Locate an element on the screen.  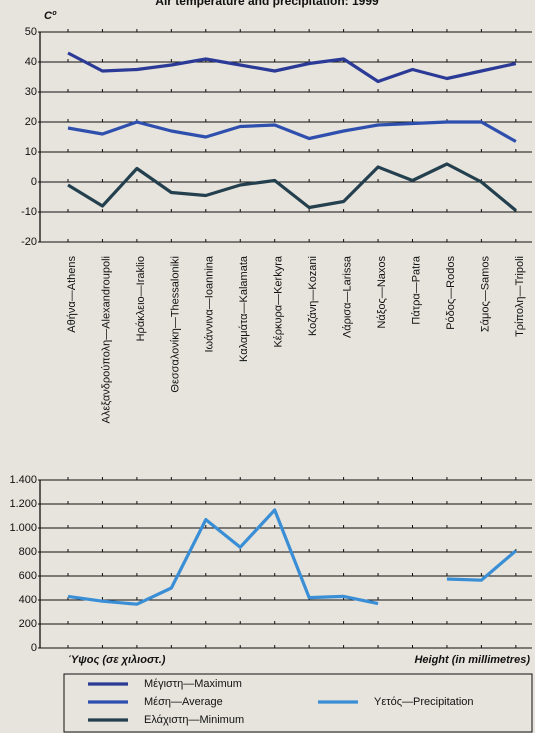
x-tick-label: Πάτρα—Patra is located at coordinates (416, 289).